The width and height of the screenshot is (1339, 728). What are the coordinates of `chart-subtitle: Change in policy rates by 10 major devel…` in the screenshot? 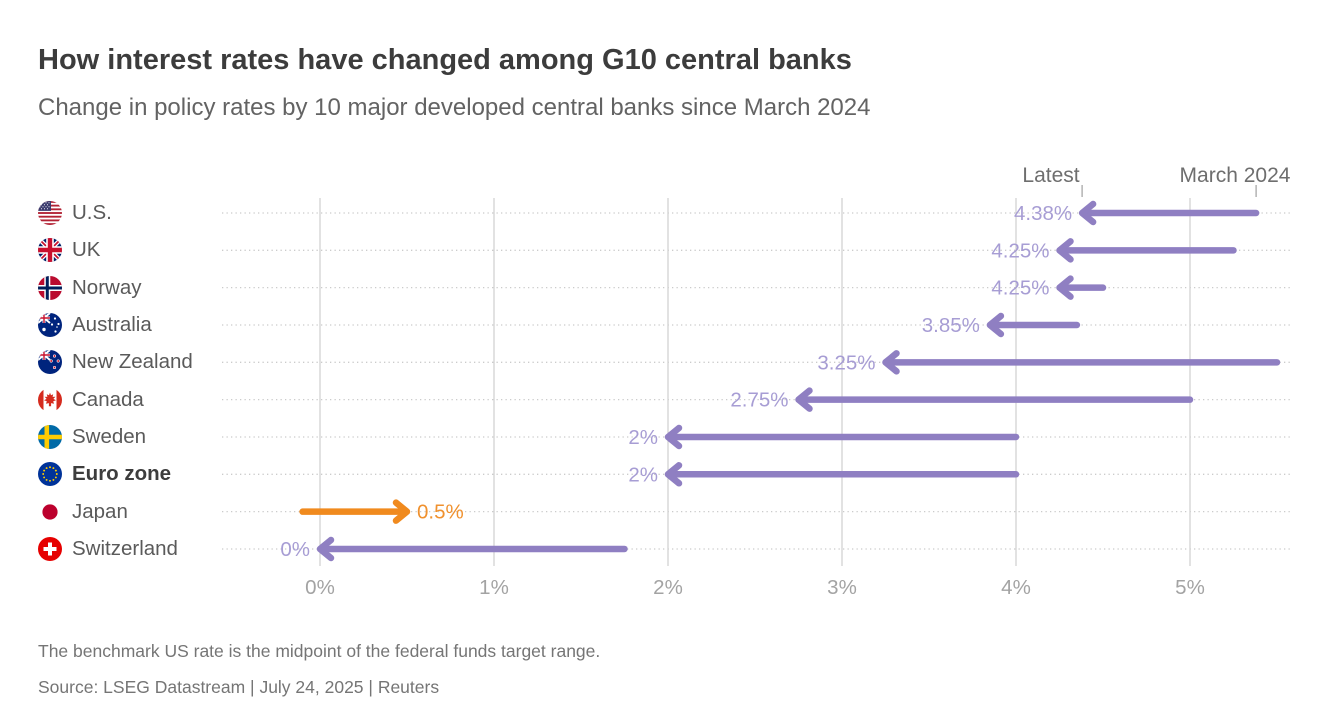 It's located at (454, 107).